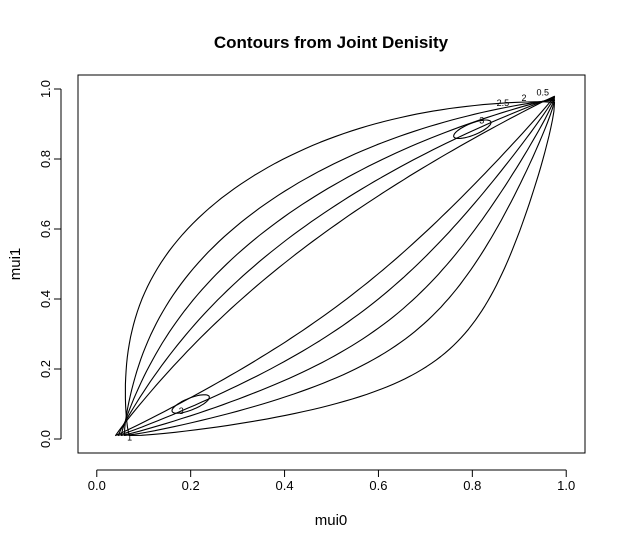  I want to click on y-tick-label: 0.0, so click(45, 439).